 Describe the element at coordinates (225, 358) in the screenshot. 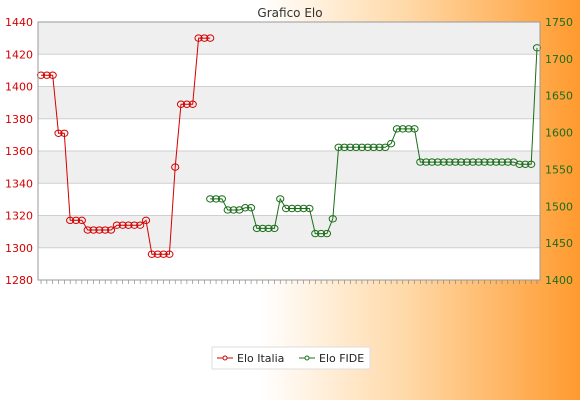

I see `legend-marker-italia` at that location.